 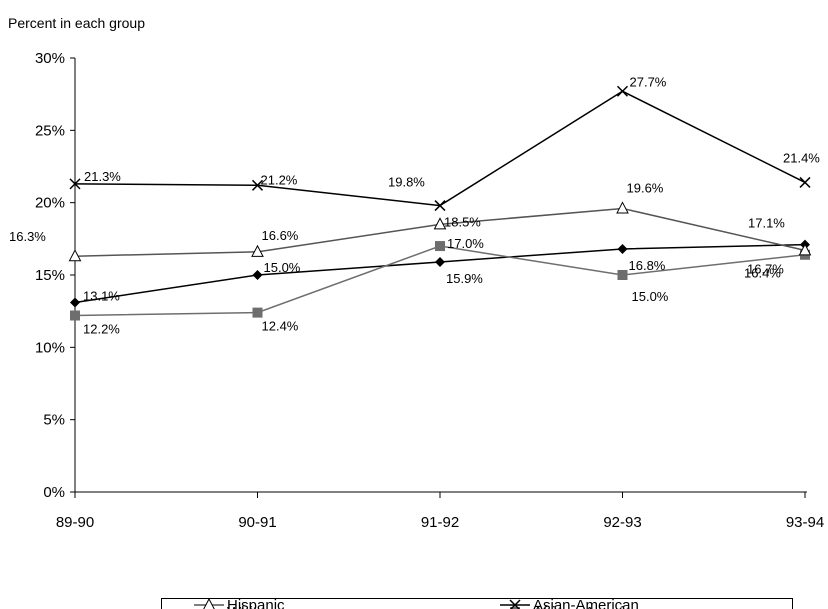 What do you see at coordinates (75, 522) in the screenshot?
I see `x-tick-label: 89-90` at bounding box center [75, 522].